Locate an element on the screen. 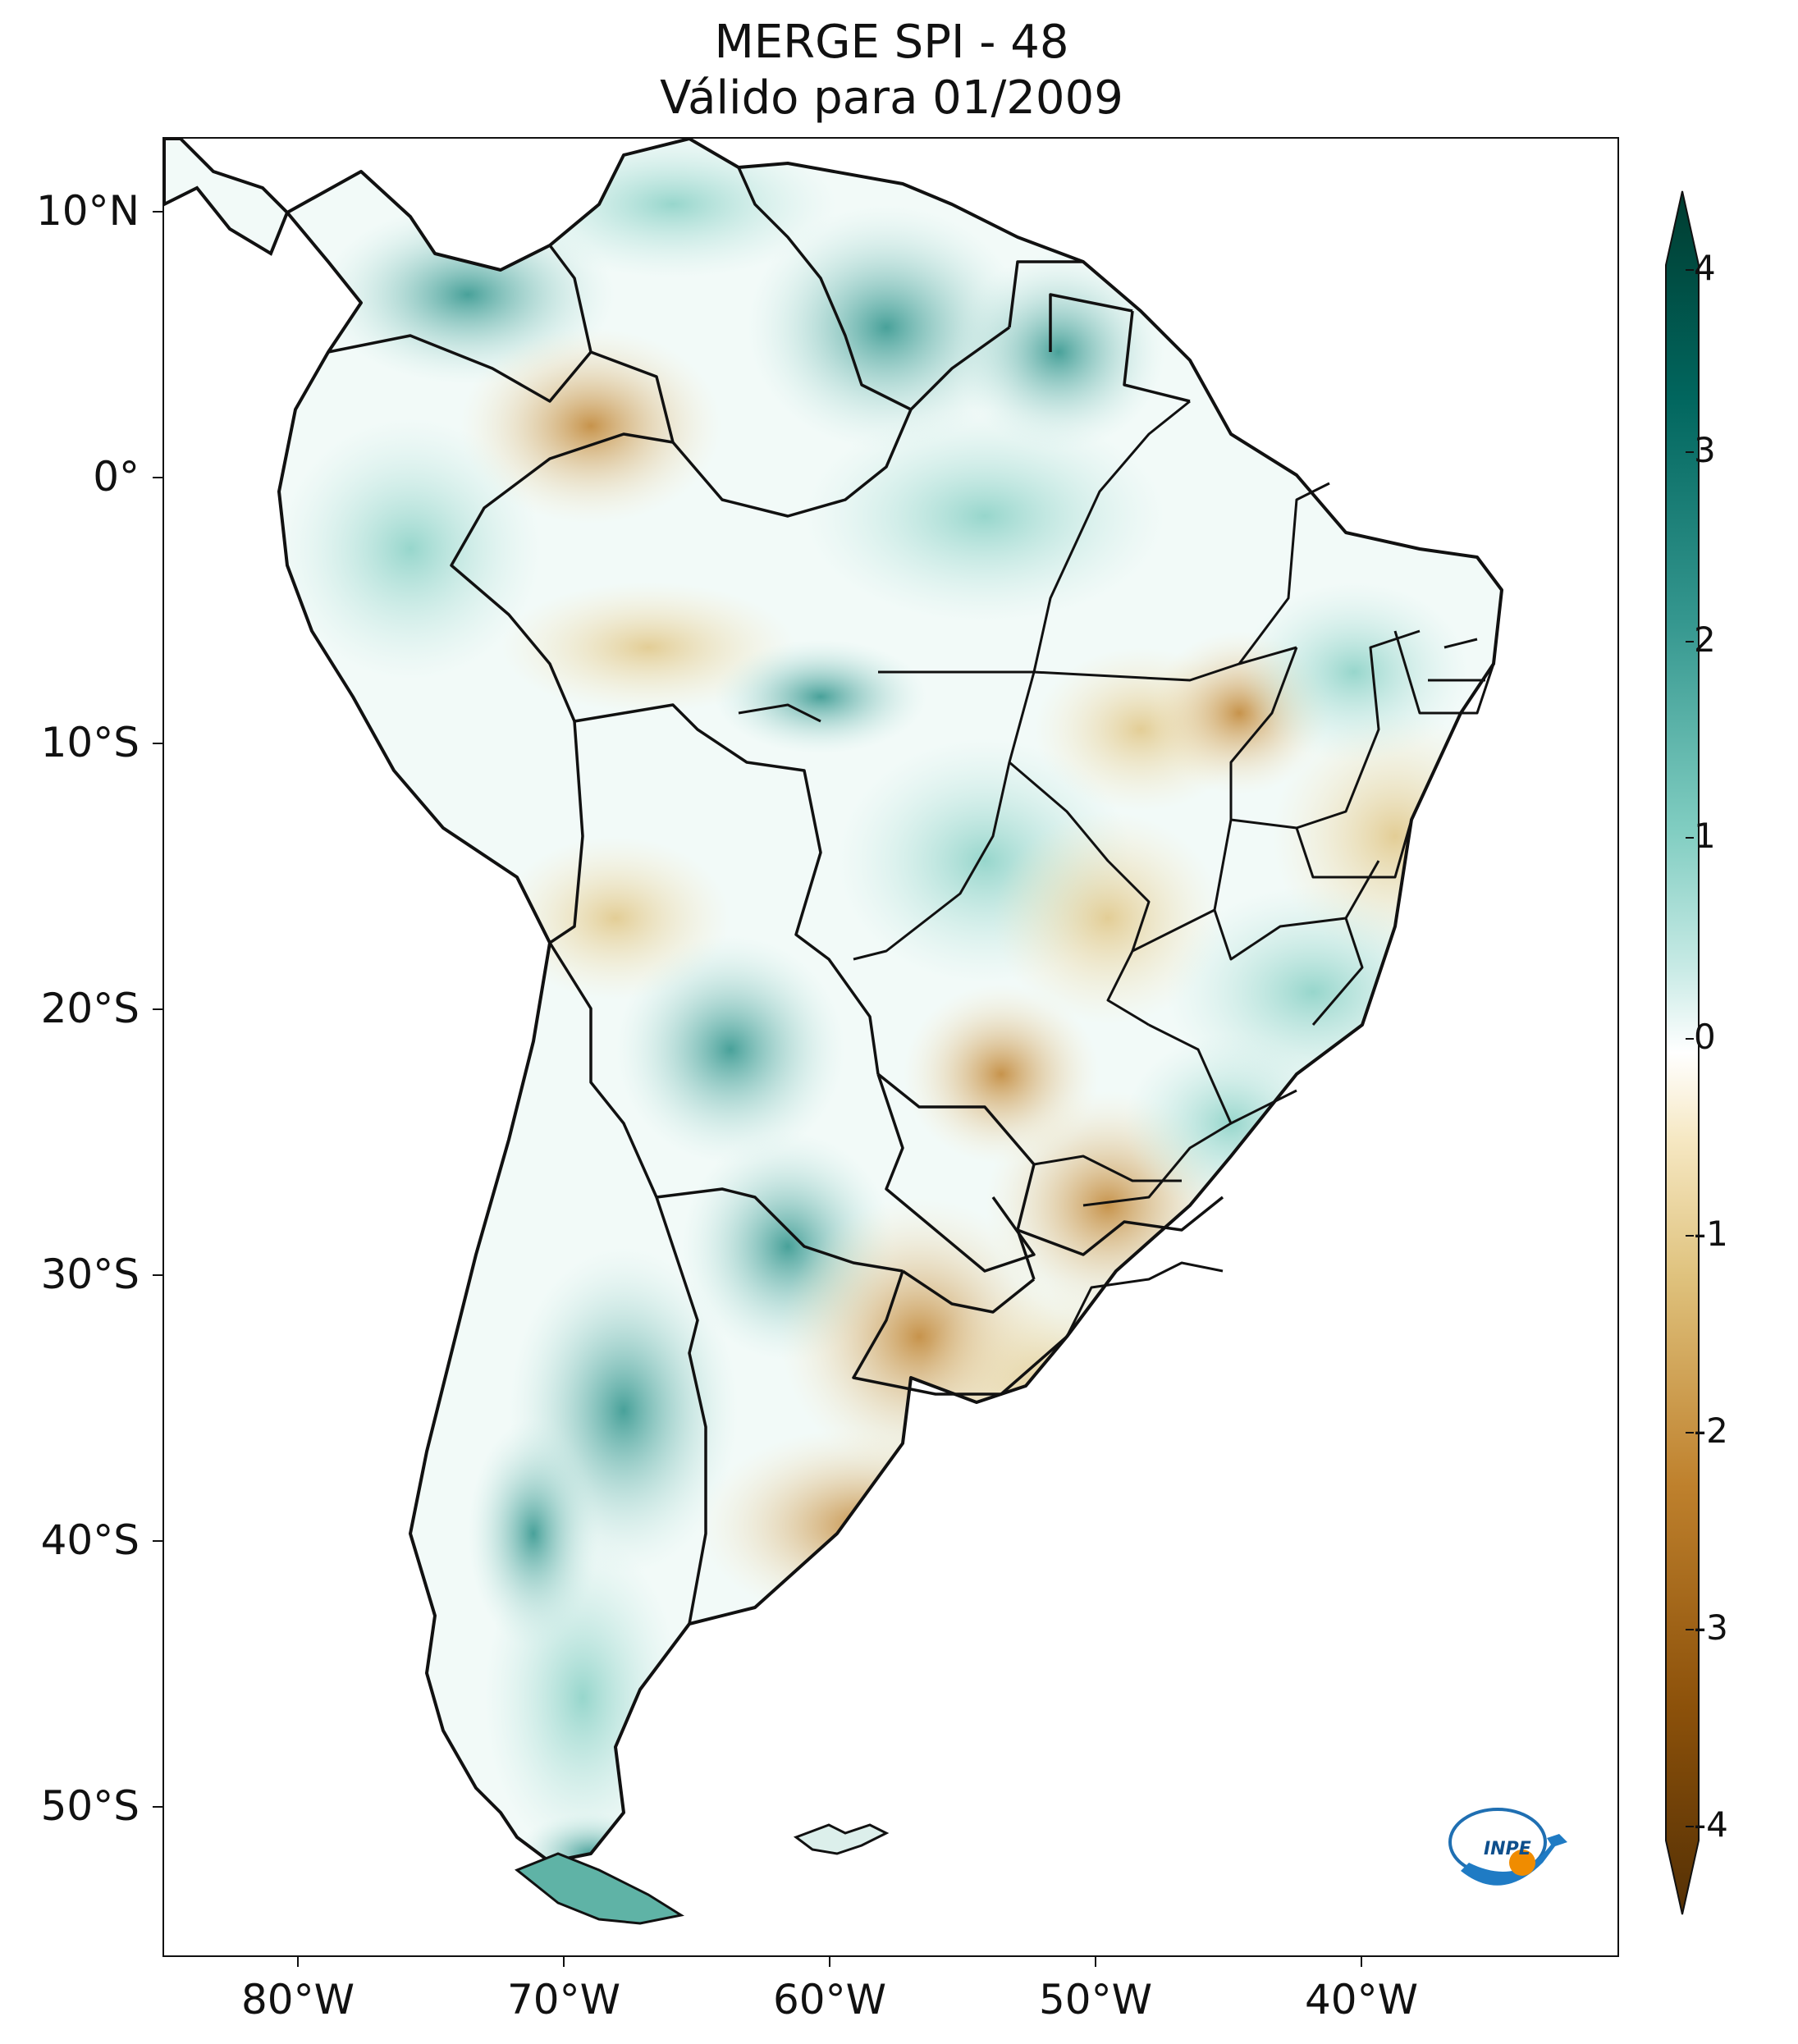 The width and height of the screenshot is (1798, 2044). colorbar-label: 2 is located at coordinates (1705, 640).